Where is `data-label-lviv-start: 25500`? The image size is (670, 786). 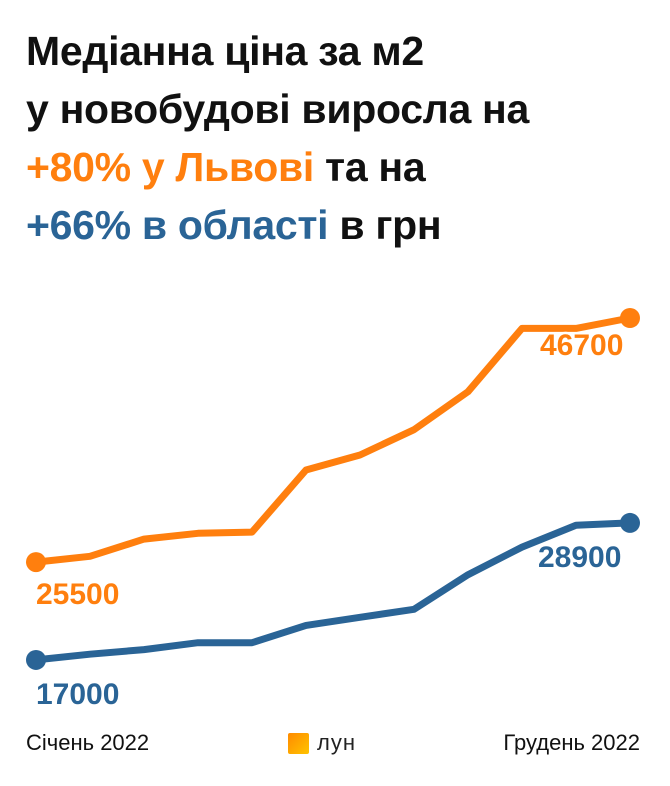
data-label-lviv-start: 25500 is located at coordinates (77, 594).